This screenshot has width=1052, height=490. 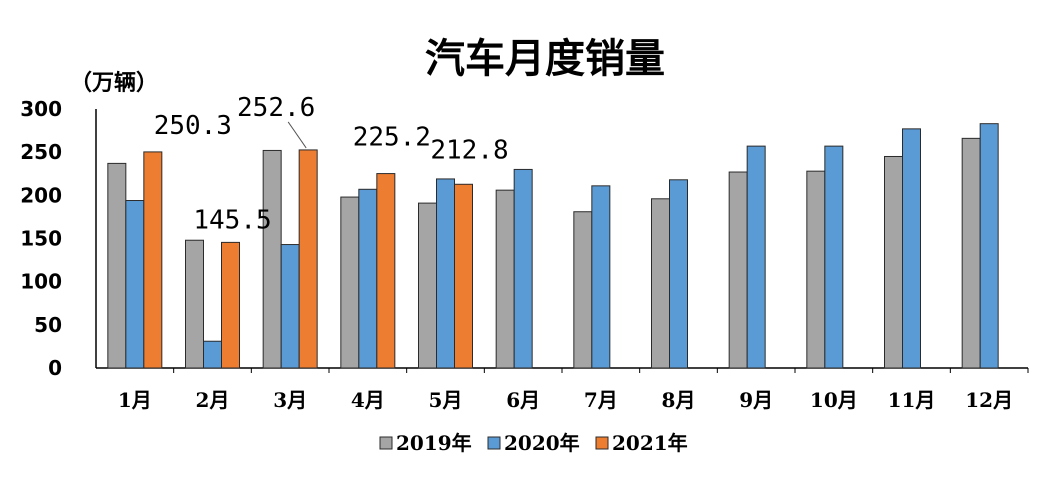 What do you see at coordinates (601, 400) in the screenshot?
I see `x-tick-label: 7月` at bounding box center [601, 400].